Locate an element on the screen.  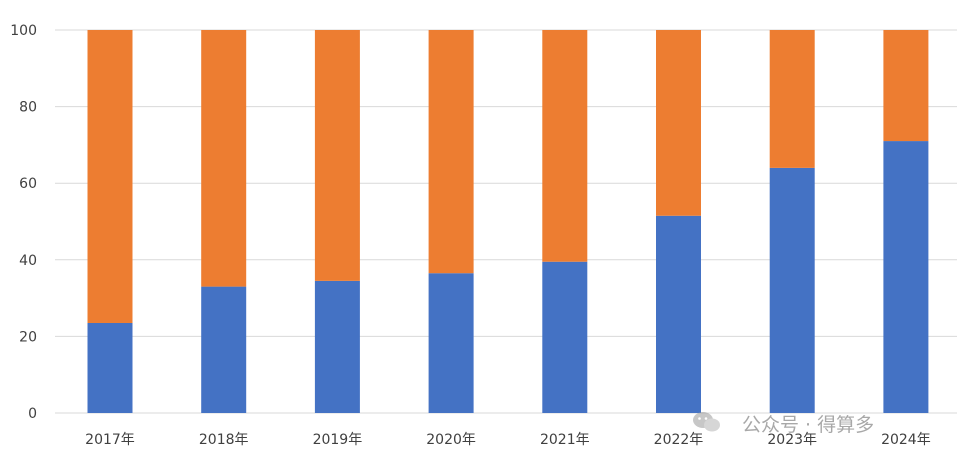
x-category-label-3: 2020年 is located at coordinates (451, 440).